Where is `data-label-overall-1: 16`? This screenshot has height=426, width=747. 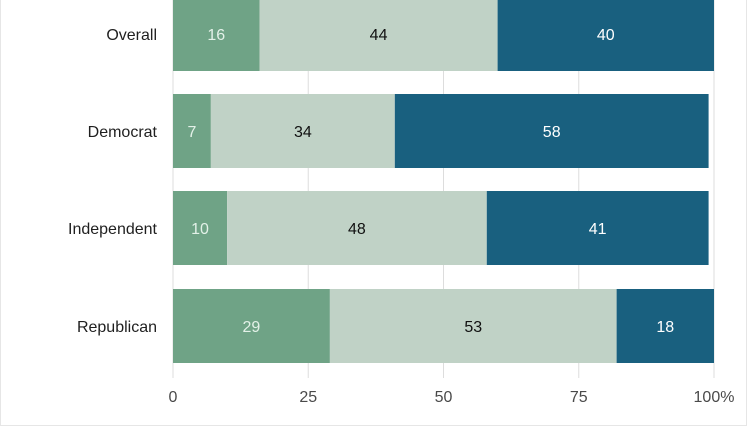
data-label-overall-1: 16 is located at coordinates (216, 35).